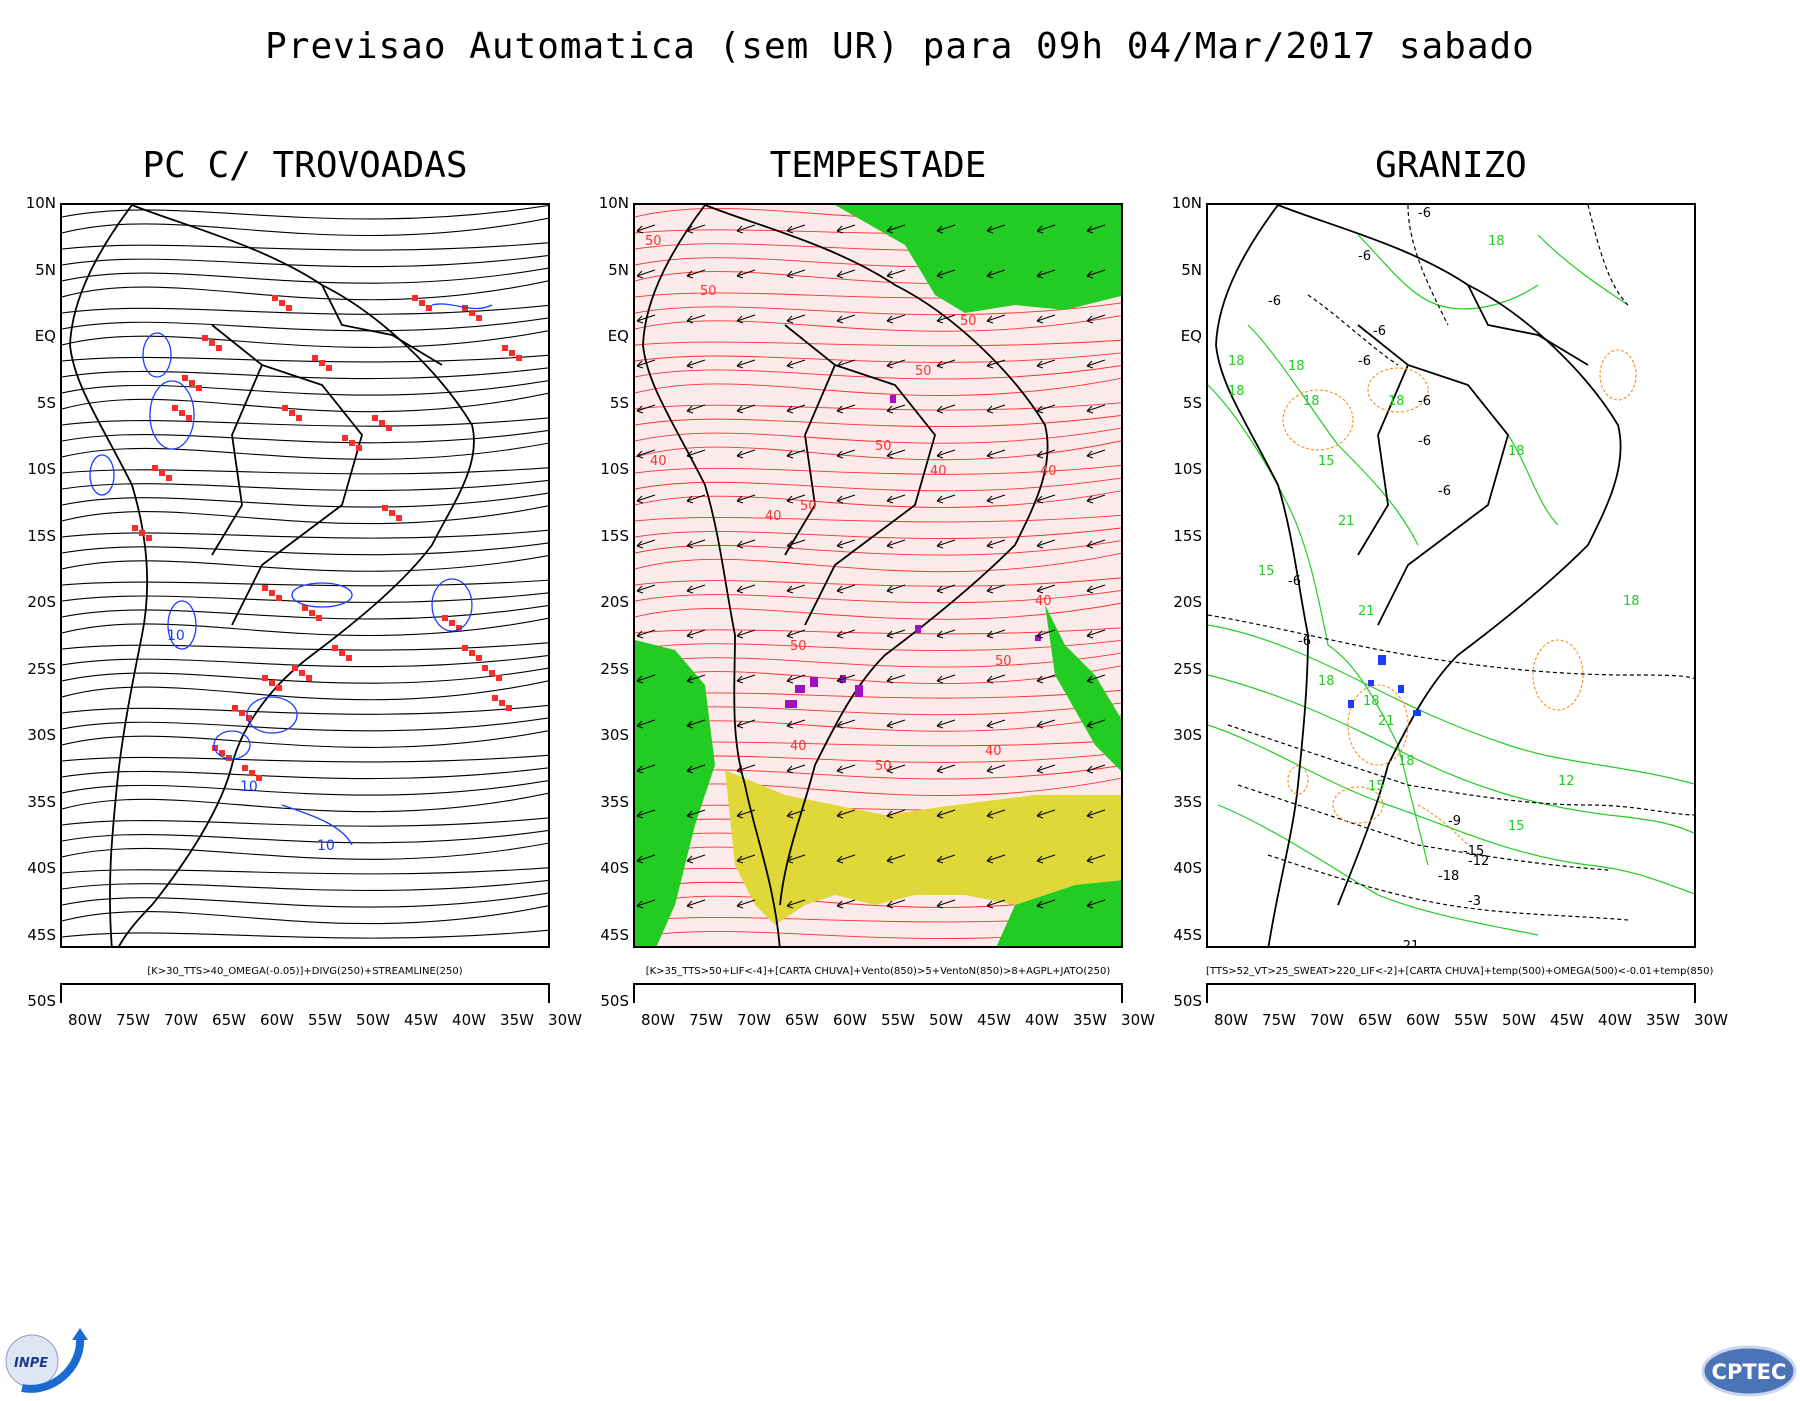 The width and height of the screenshot is (1800, 1401). What do you see at coordinates (1473, 851) in the screenshot?
I see `contour-label: -15` at bounding box center [1473, 851].